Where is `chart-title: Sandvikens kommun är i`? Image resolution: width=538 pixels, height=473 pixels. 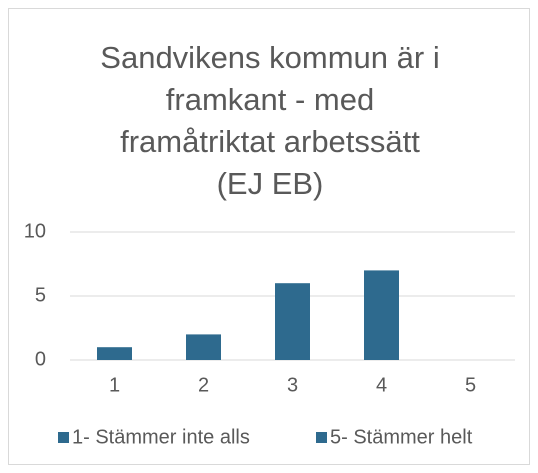 chart-title: Sandvikens kommun är i is located at coordinates (269, 57).